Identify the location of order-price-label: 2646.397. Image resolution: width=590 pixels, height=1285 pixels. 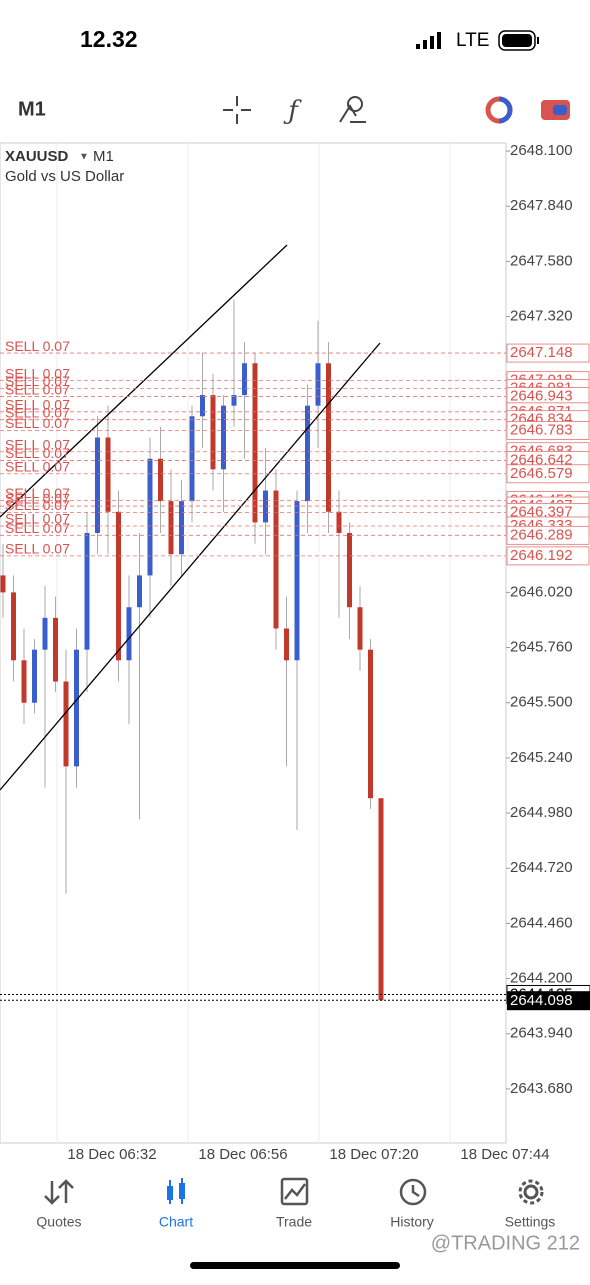
(541, 511).